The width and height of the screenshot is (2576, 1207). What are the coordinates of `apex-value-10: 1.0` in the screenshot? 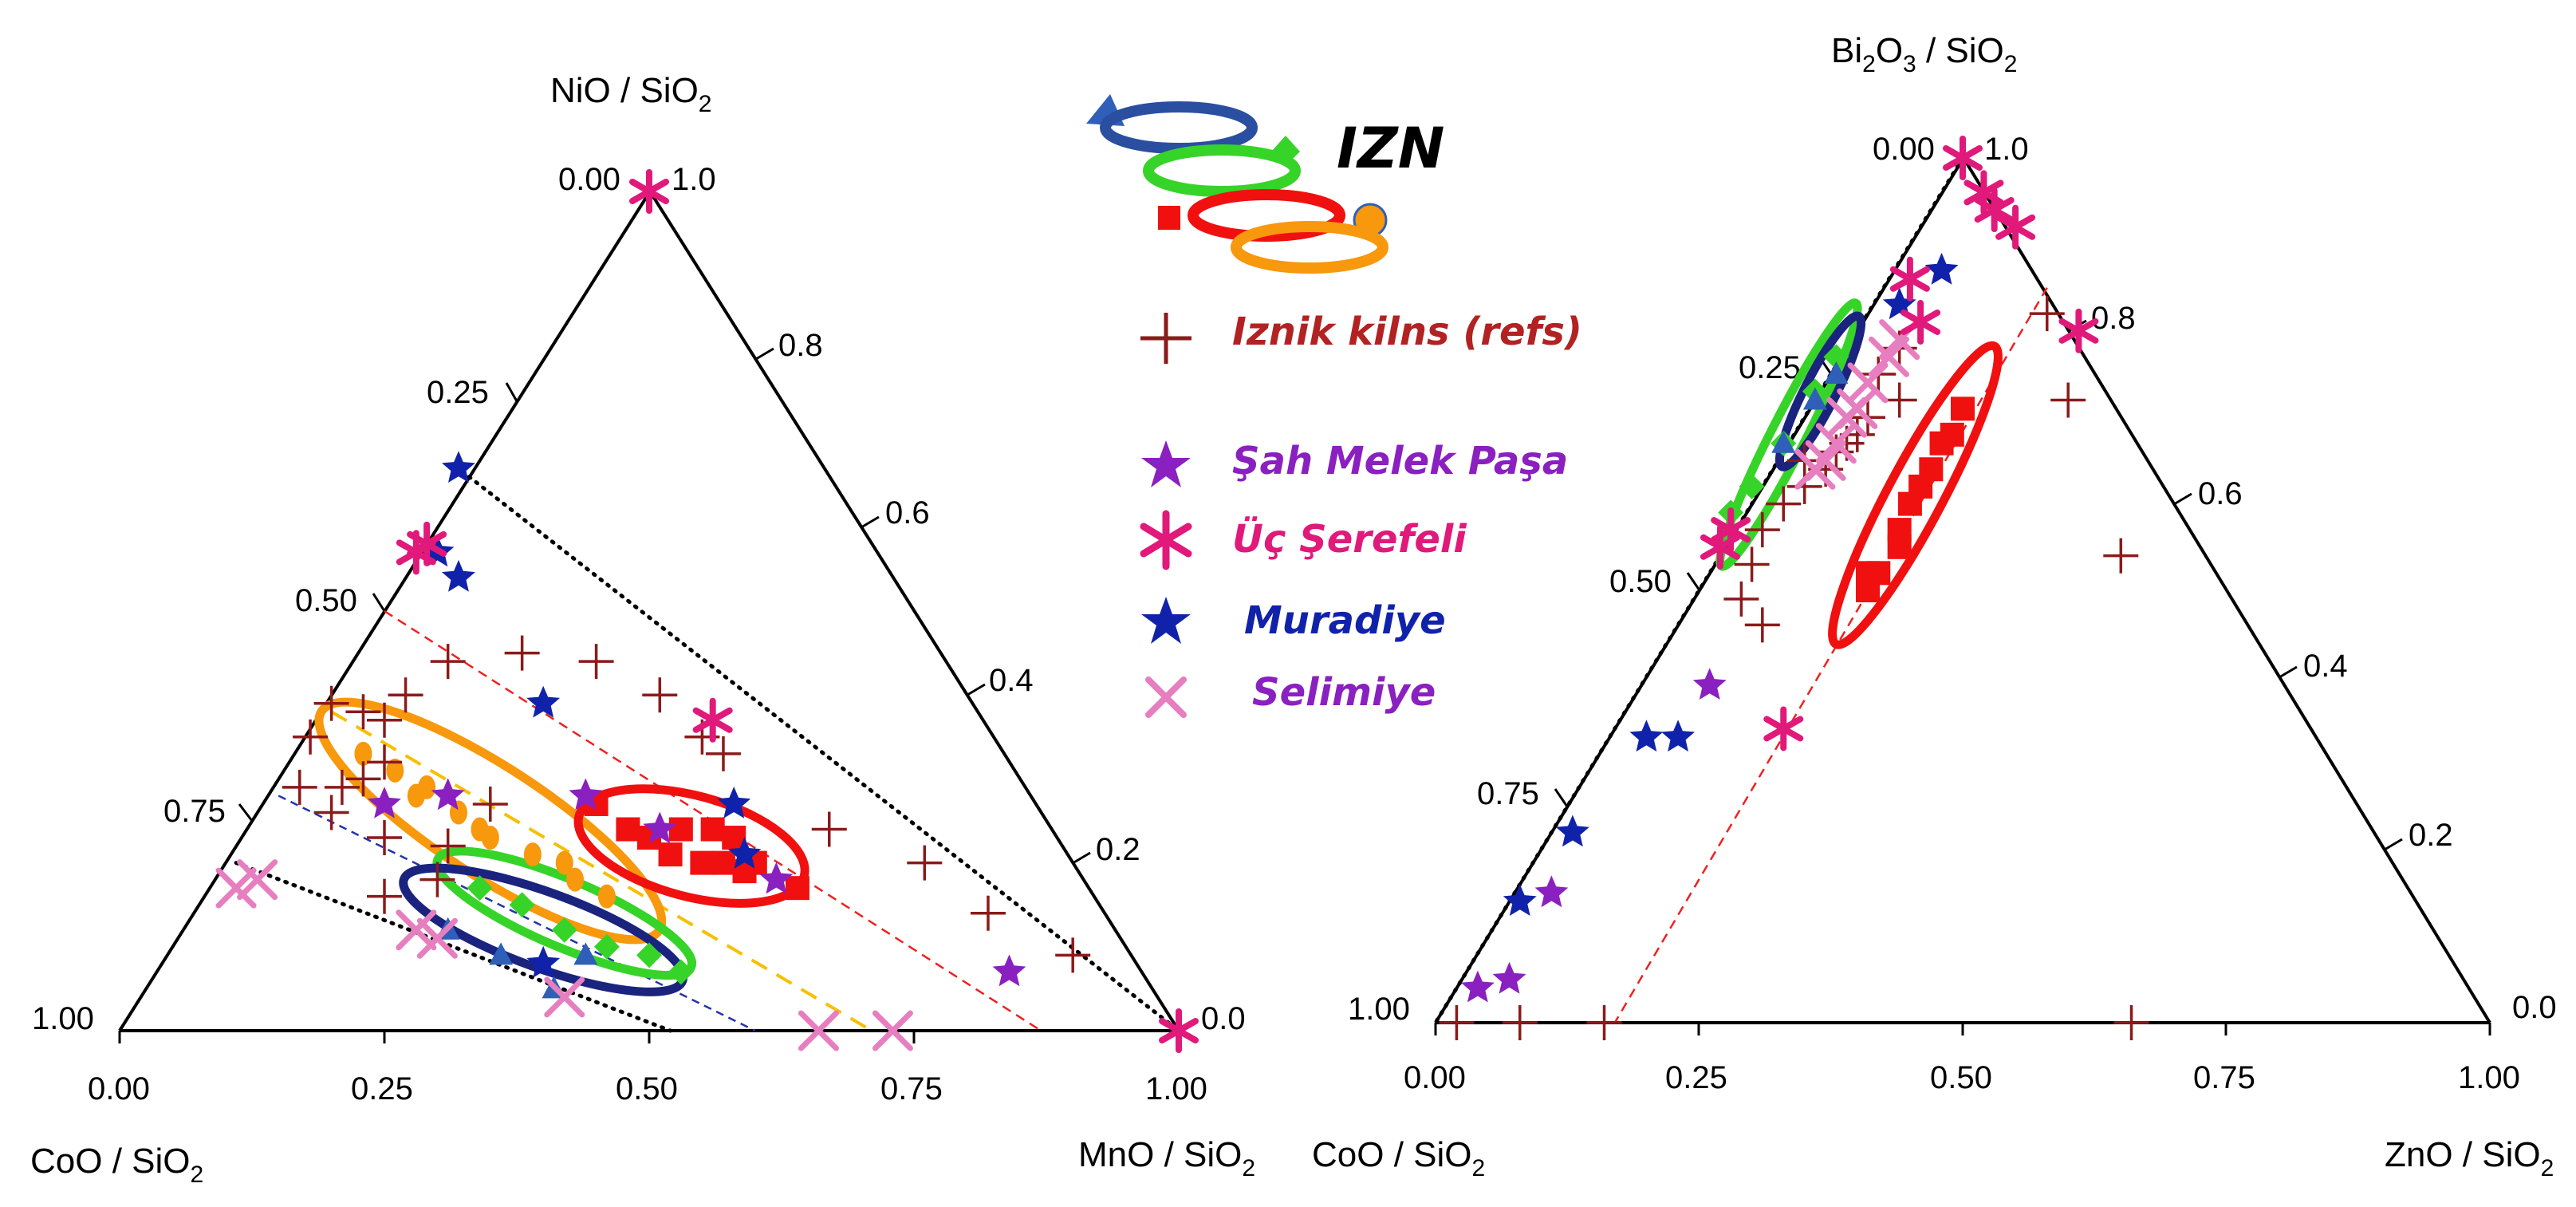 It's located at (2006, 149).